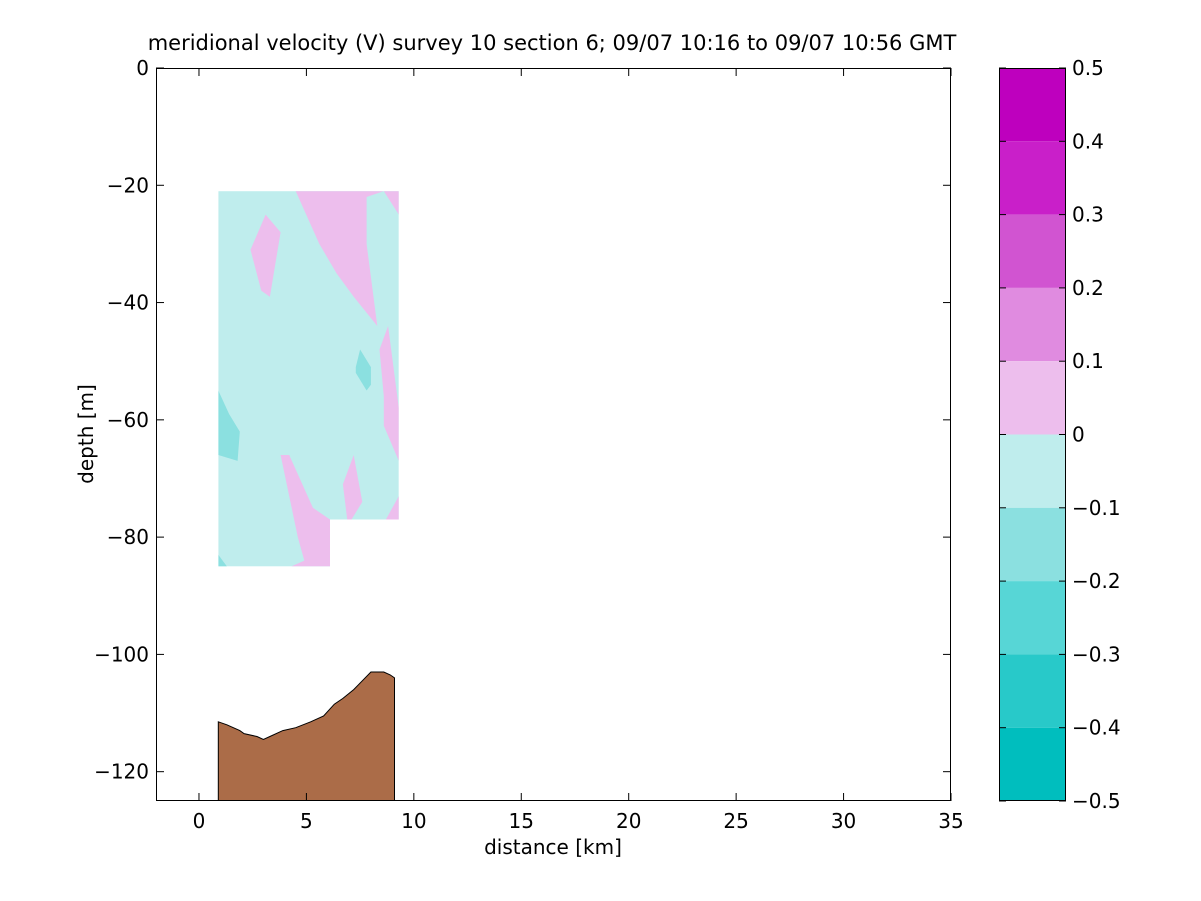  Describe the element at coordinates (735, 821) in the screenshot. I see `x-tick-label: 25` at that location.